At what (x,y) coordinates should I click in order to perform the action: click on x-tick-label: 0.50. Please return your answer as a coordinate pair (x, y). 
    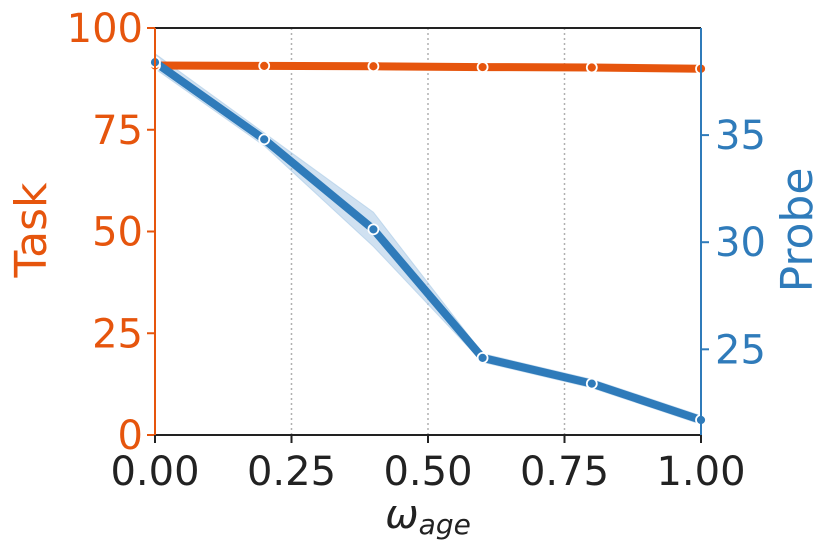
    Looking at the image, I should click on (427, 472).